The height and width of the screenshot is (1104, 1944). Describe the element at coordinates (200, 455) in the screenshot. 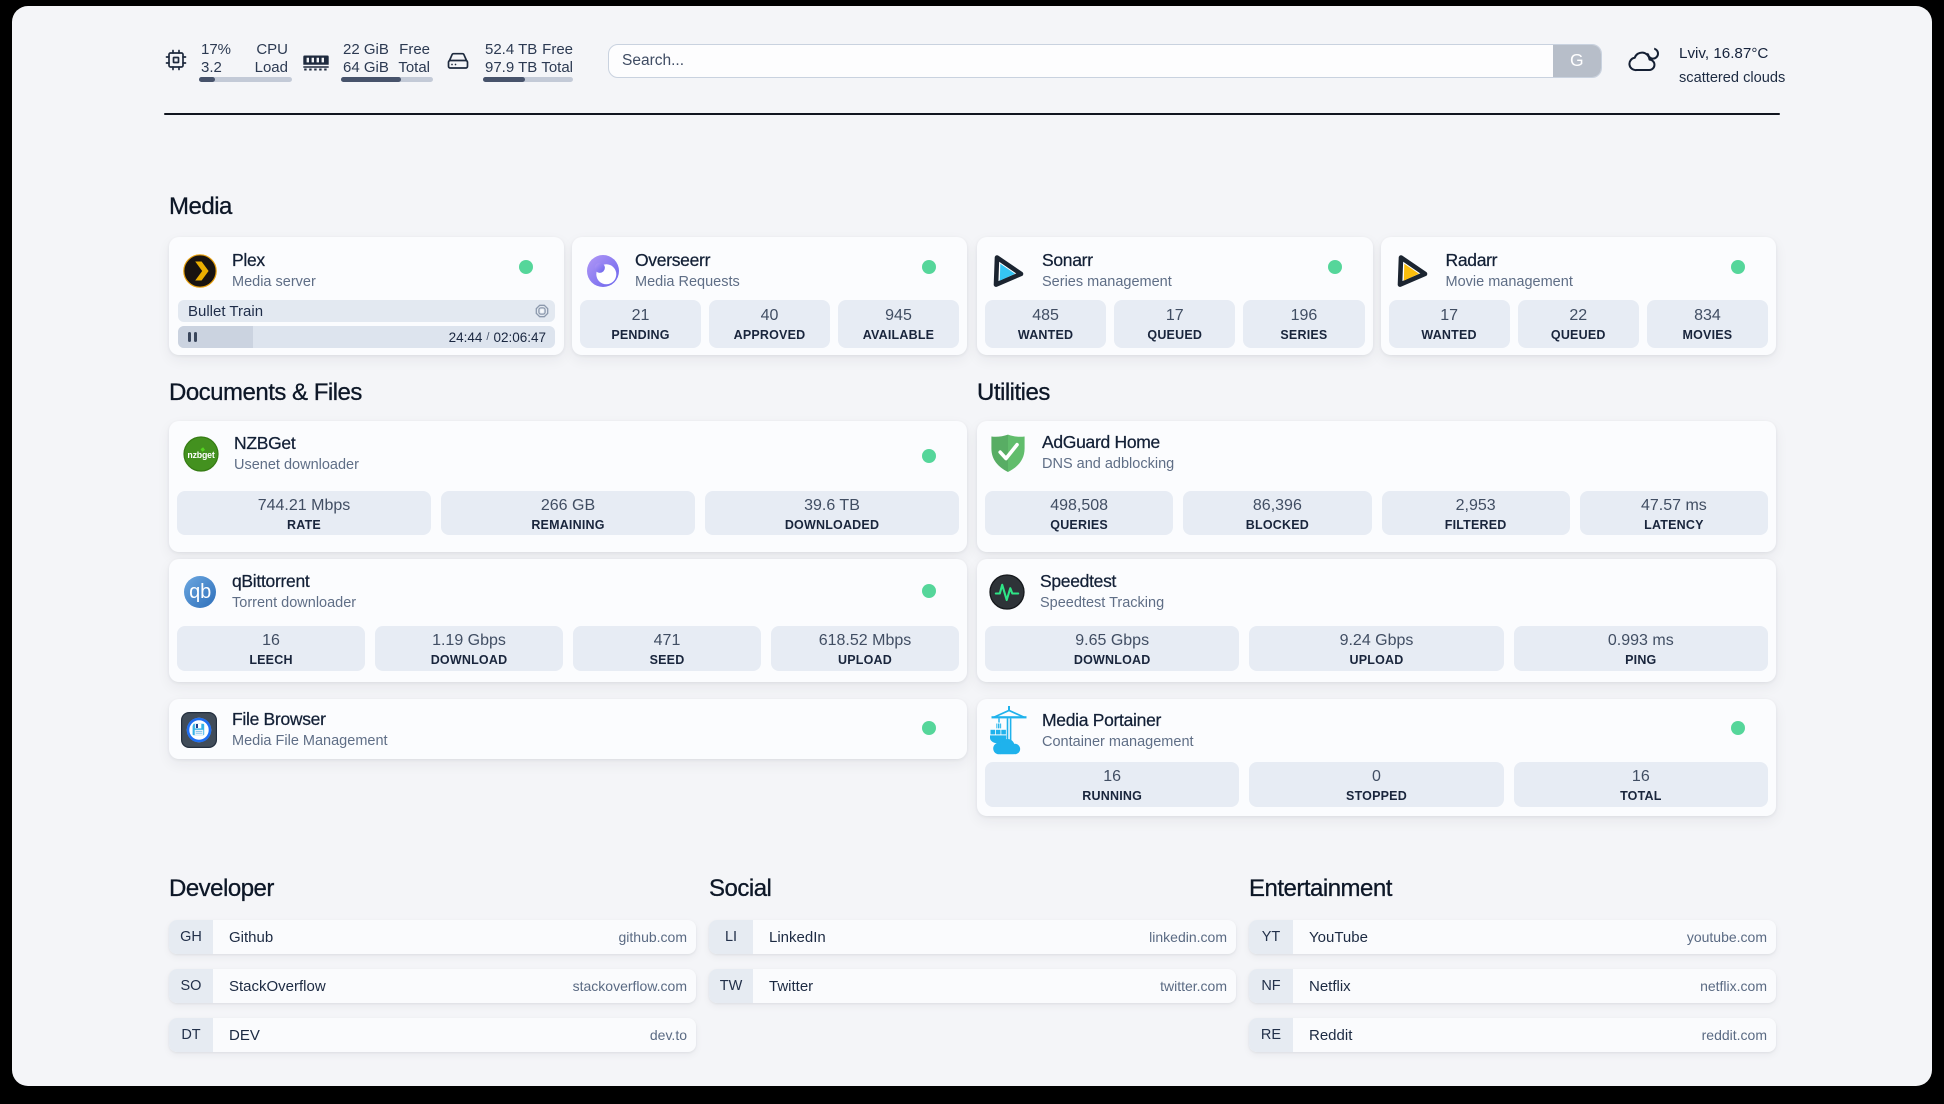

I see `svg-text: nzbget` at that location.